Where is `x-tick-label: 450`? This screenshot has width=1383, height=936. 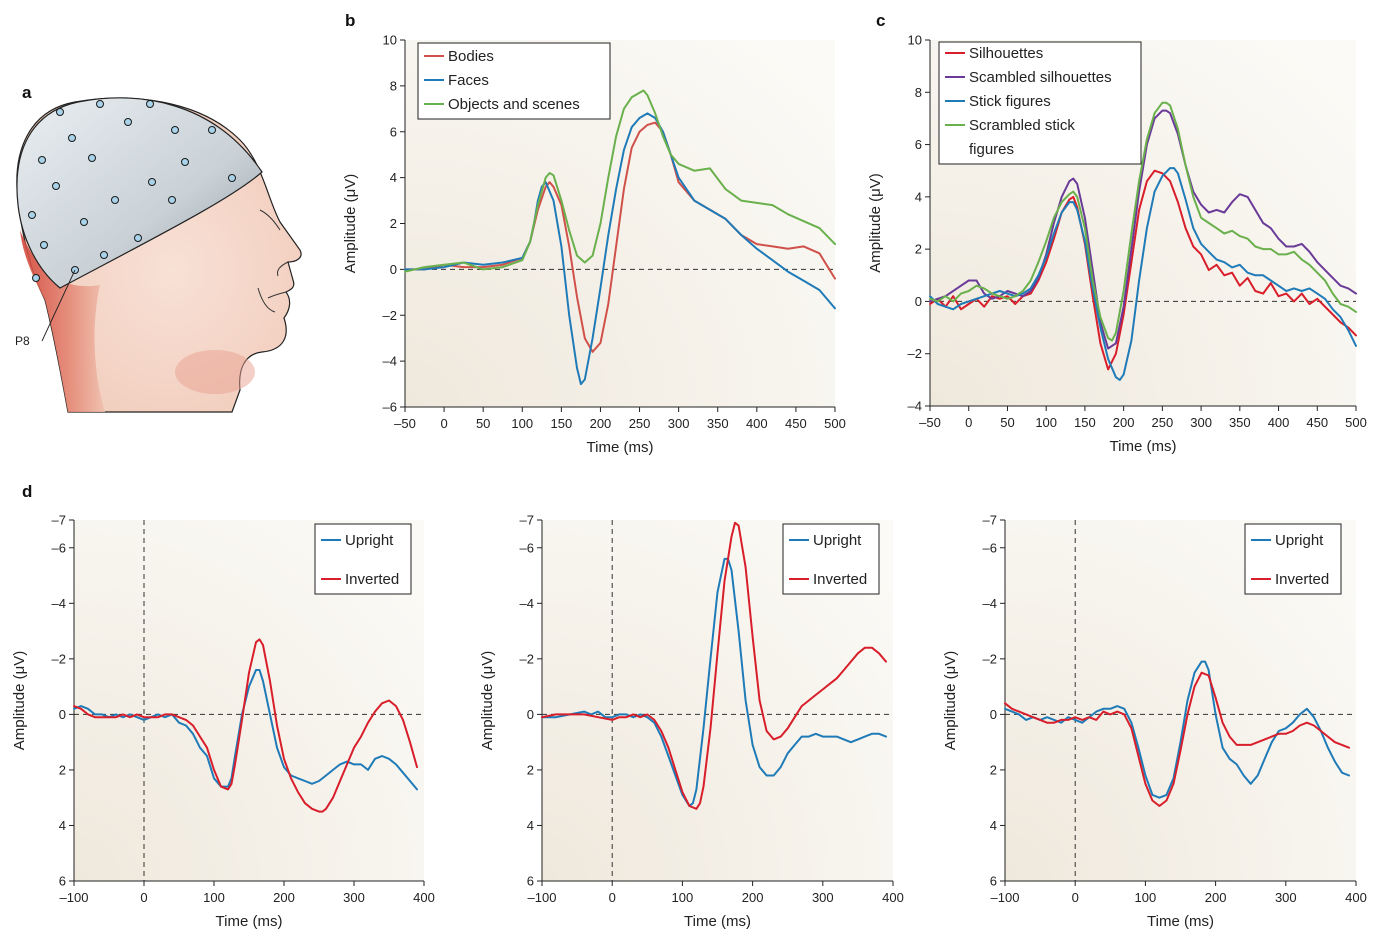
x-tick-label: 450 is located at coordinates (796, 423).